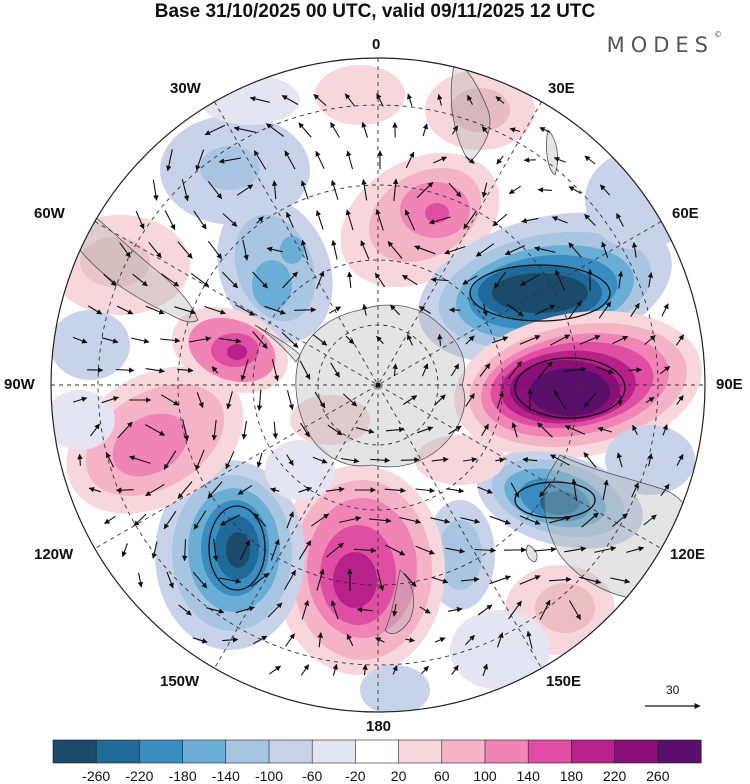  What do you see at coordinates (355, 776) in the screenshot?
I see `colorbar-tick-label: -20` at bounding box center [355, 776].